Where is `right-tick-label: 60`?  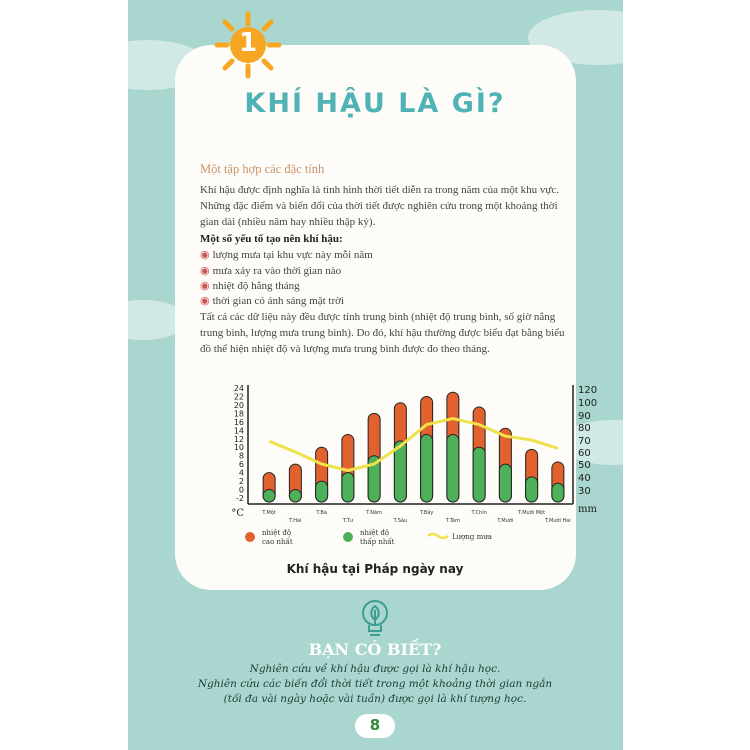 right-tick-label: 60 is located at coordinates (584, 453).